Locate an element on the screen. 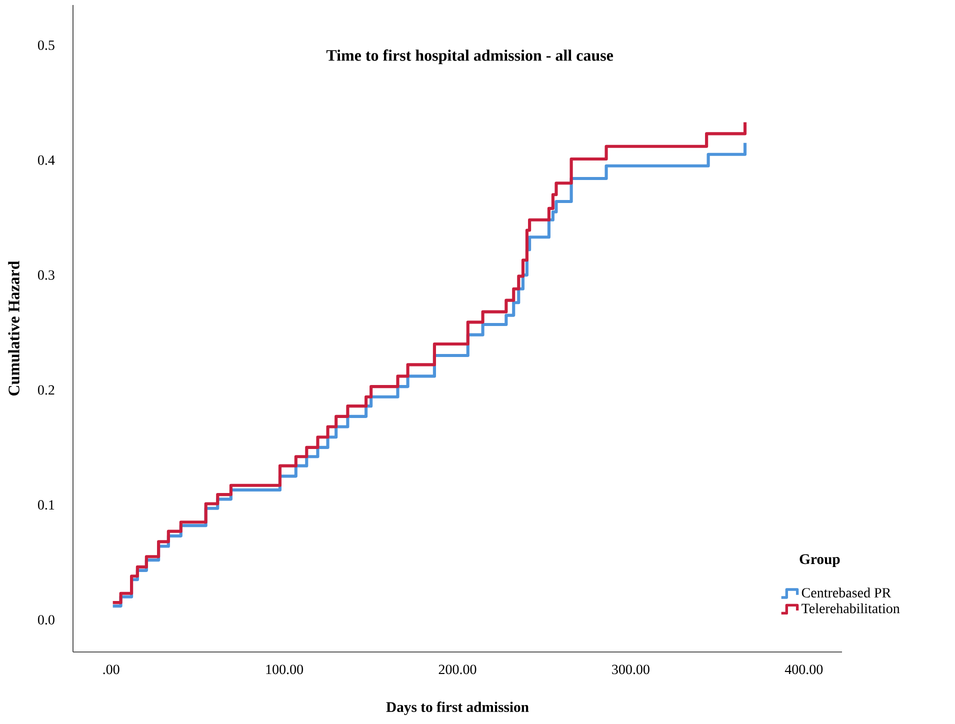 The height and width of the screenshot is (724, 955). y-tick-label: 0.2 is located at coordinates (46, 390).